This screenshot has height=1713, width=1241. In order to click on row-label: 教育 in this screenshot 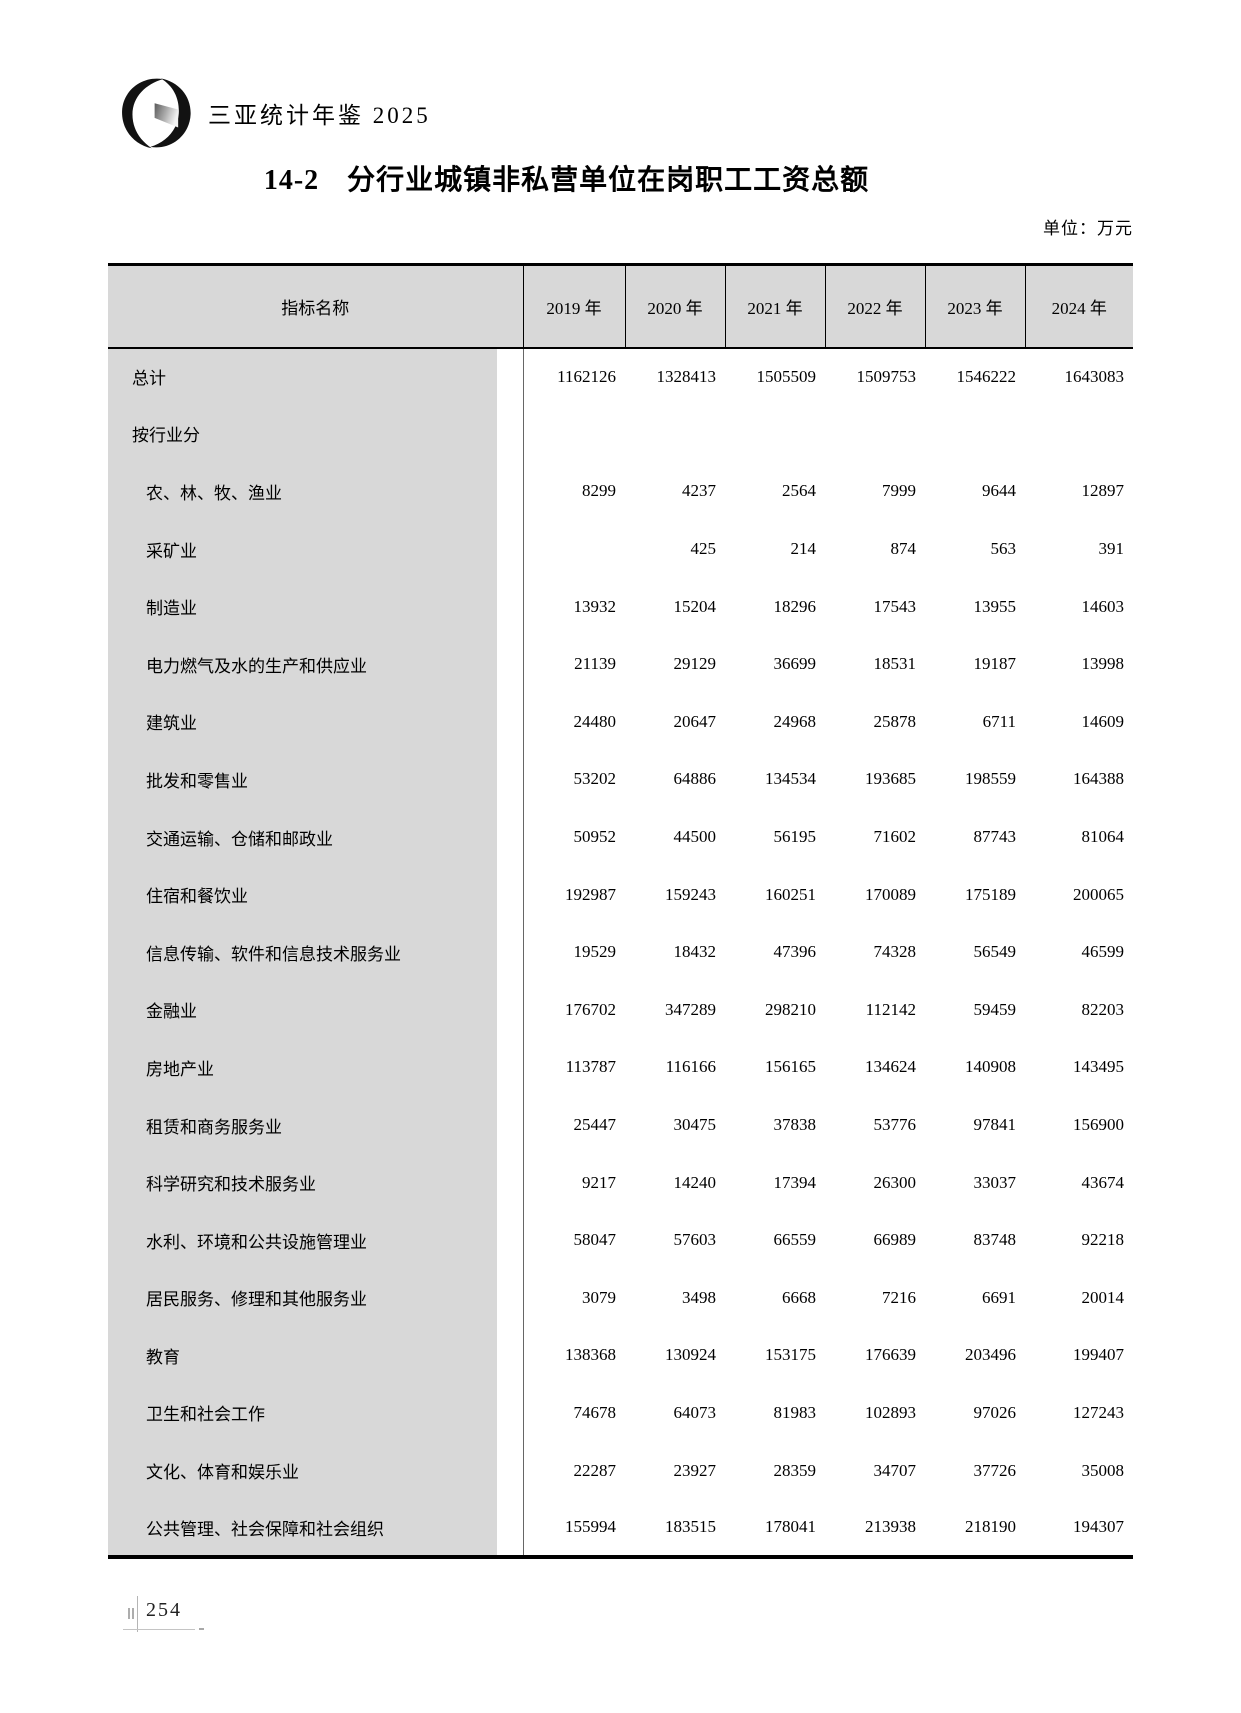, I will do `click(302, 1355)`.